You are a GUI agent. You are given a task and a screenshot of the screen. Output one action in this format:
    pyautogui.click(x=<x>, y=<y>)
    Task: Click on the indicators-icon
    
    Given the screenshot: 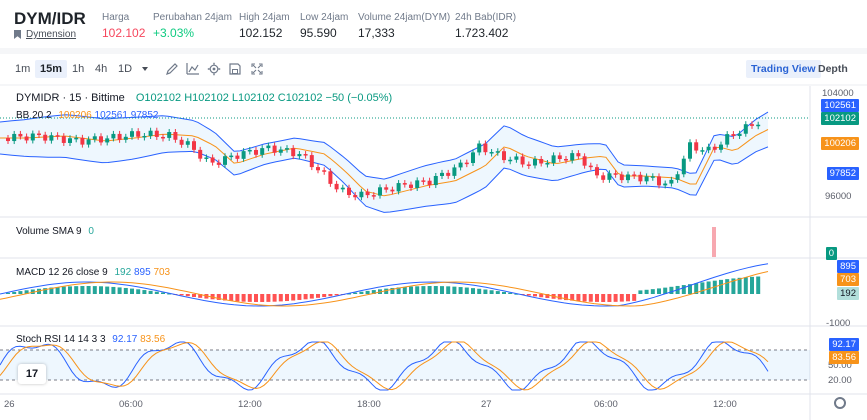 What is the action you would take?
    pyautogui.click(x=193, y=69)
    